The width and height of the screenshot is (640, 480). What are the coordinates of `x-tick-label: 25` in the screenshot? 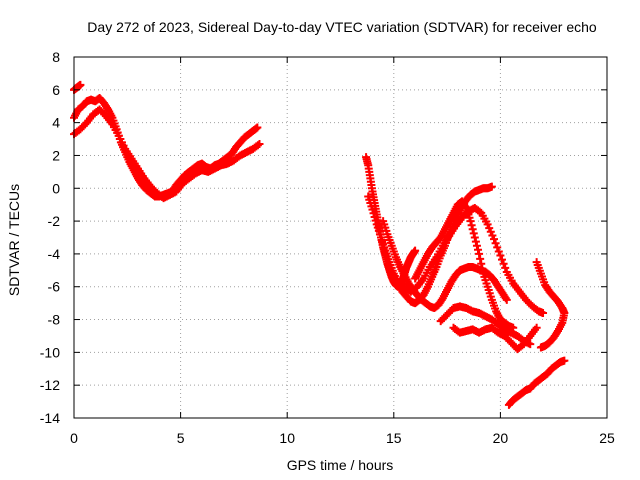 It's located at (607, 438).